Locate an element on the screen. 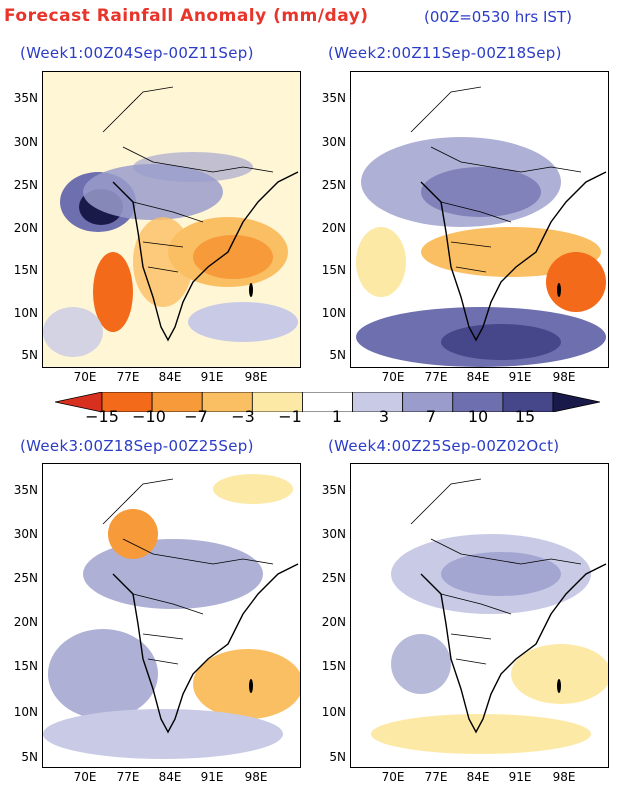 The width and height of the screenshot is (618, 800). colorbar-label: 3 is located at coordinates (384, 416).